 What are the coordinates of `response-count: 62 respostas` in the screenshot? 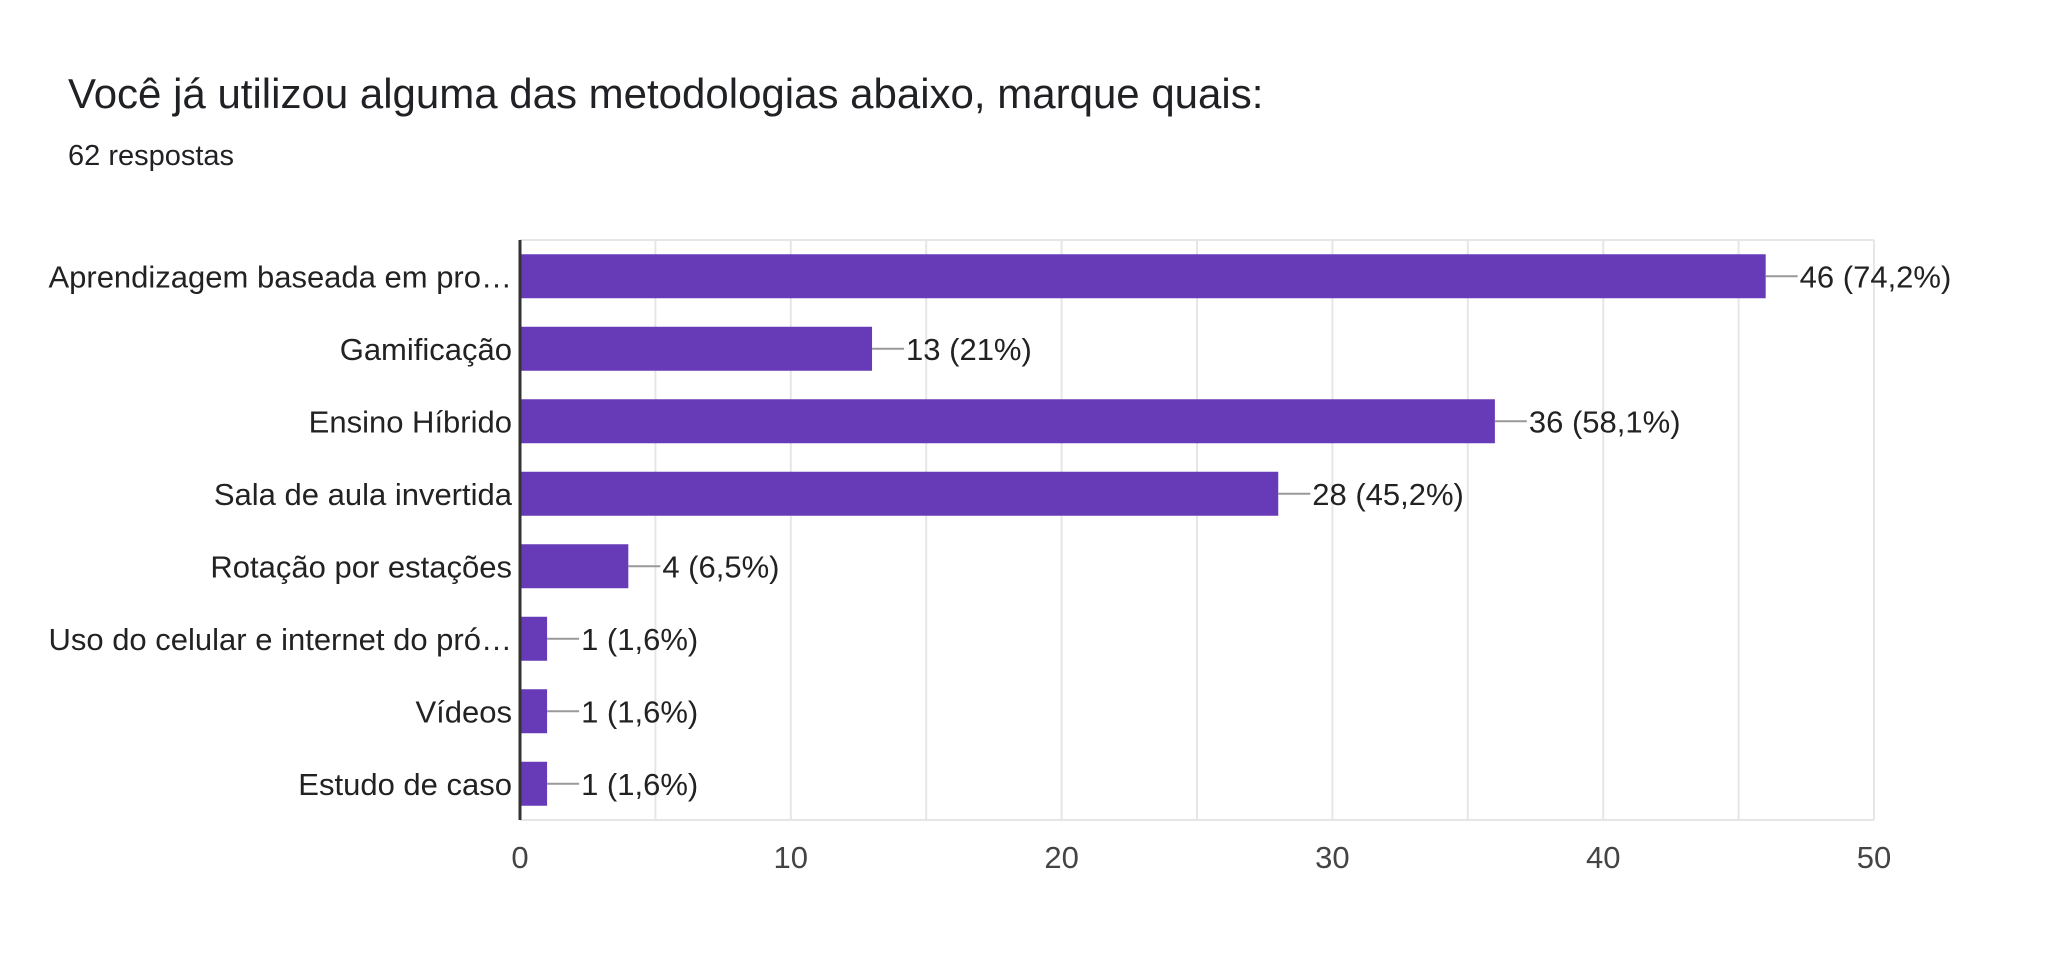 It's located at (151, 156).